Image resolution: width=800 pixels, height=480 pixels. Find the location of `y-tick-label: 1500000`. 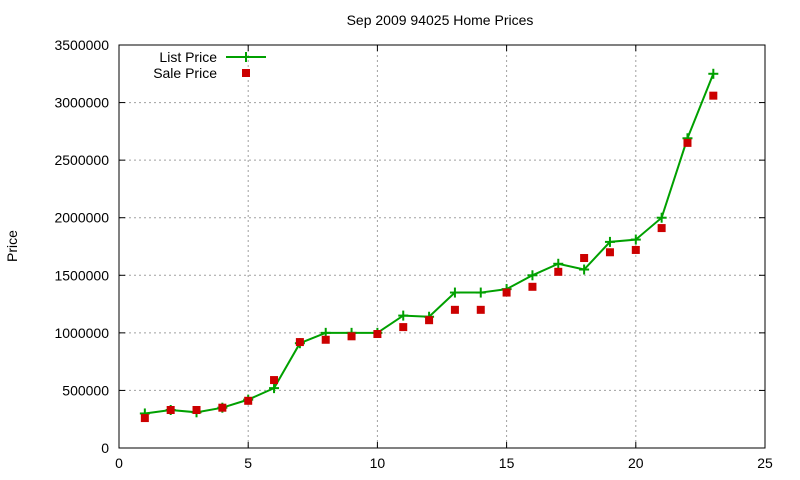

y-tick-label: 1500000 is located at coordinates (81, 275).